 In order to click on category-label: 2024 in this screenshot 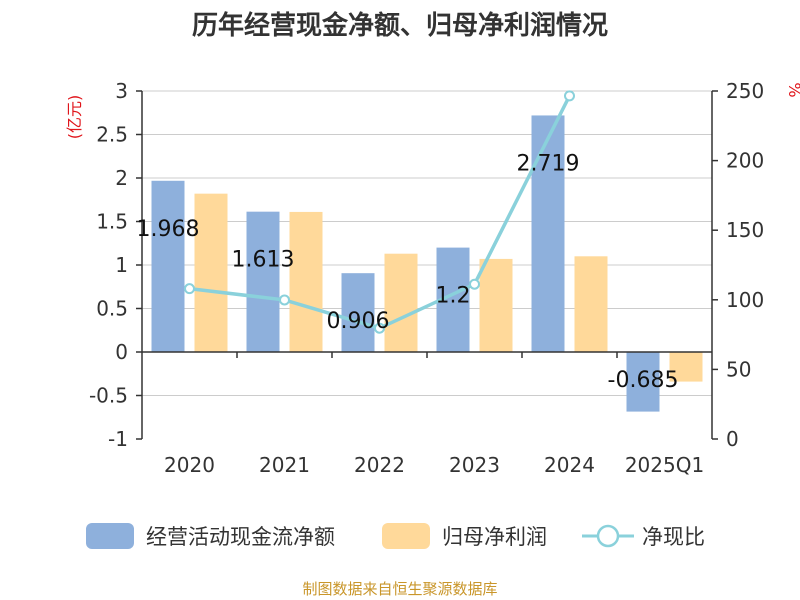, I will do `click(569, 465)`.